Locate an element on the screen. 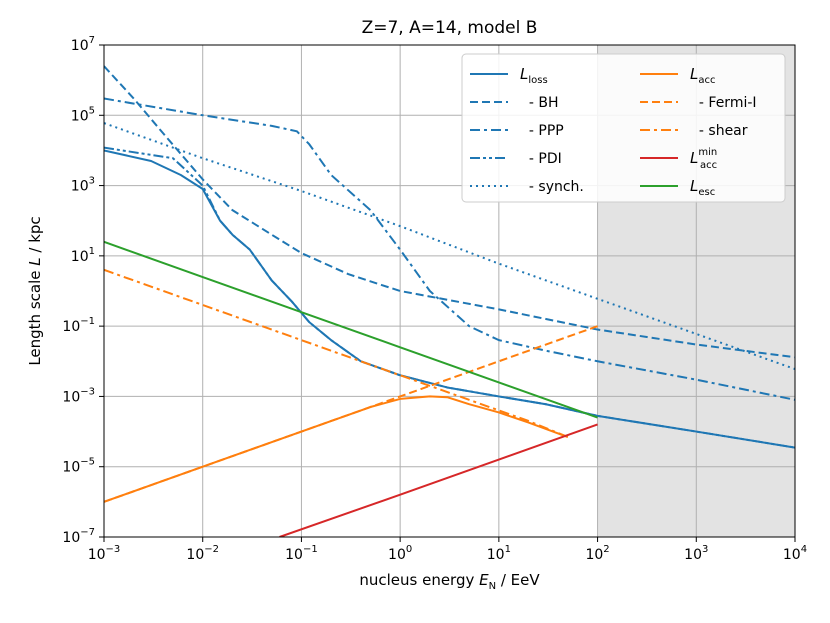  legend-label: Lloss is located at coordinates (534, 75).